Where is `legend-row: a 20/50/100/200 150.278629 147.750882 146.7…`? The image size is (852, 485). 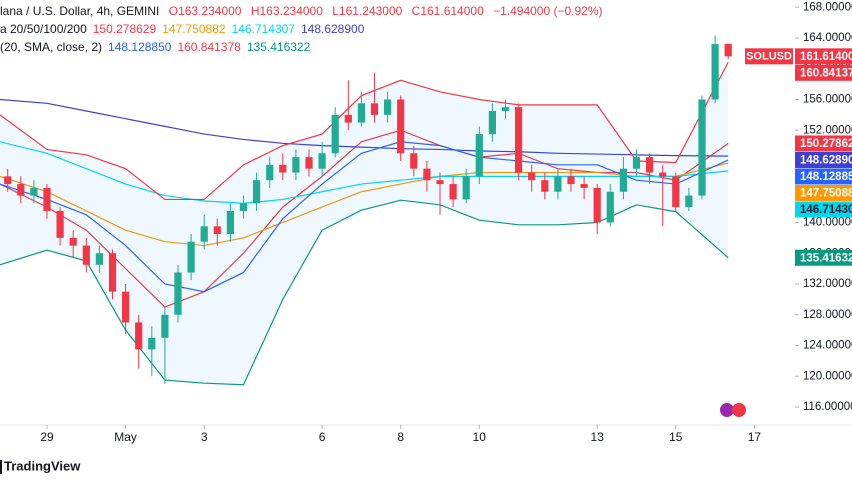
legend-row: a 20/50/100/200 150.278629 147.750882 146.7… is located at coordinates (304, 29).